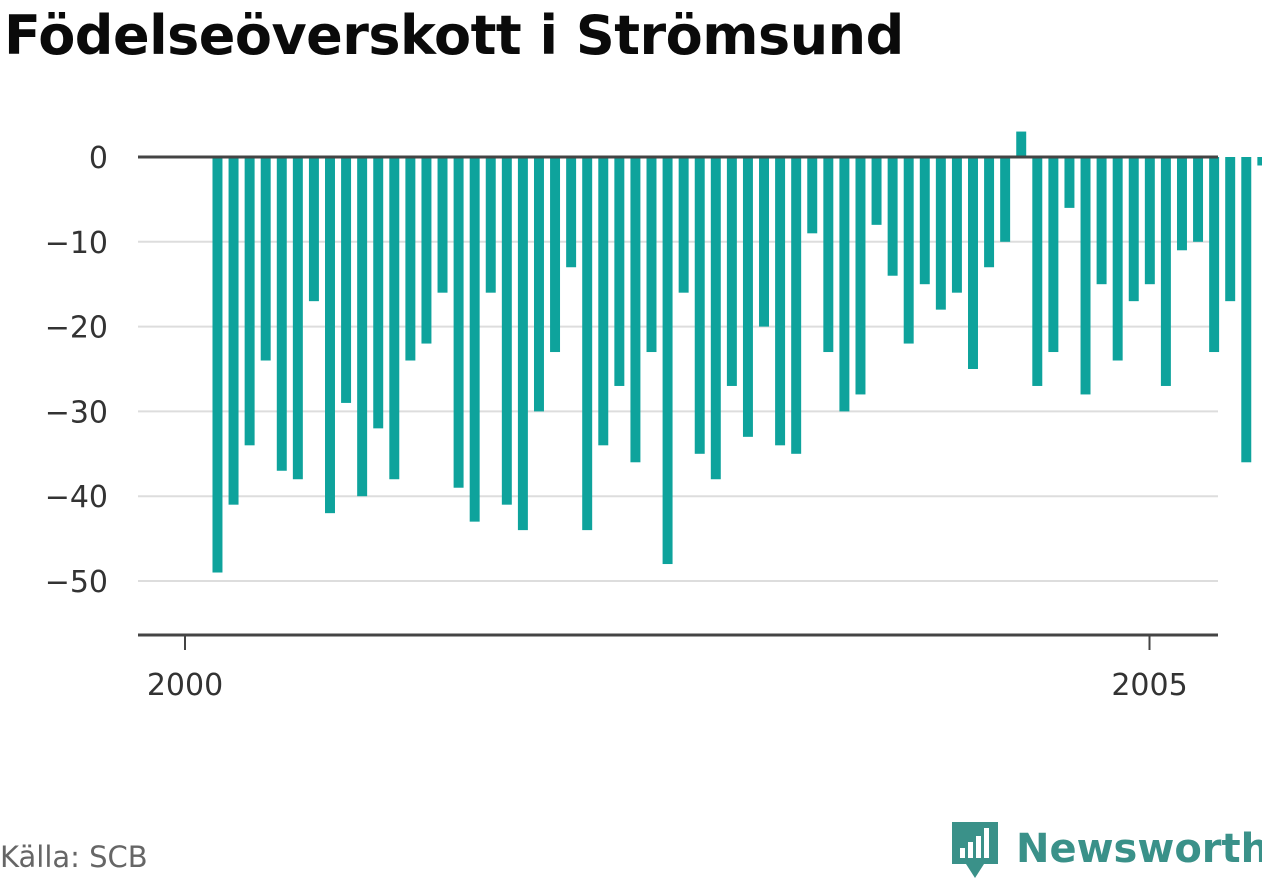 This screenshot has width=1262, height=880. I want to click on y-tick-label: 0, so click(98, 158).